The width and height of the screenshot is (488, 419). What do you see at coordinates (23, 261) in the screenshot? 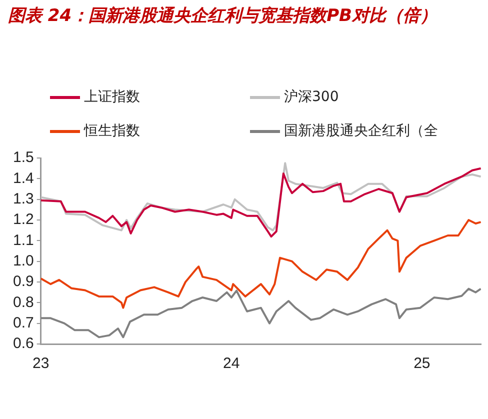
I see `y-tick-label: 1.0` at bounding box center [23, 261].